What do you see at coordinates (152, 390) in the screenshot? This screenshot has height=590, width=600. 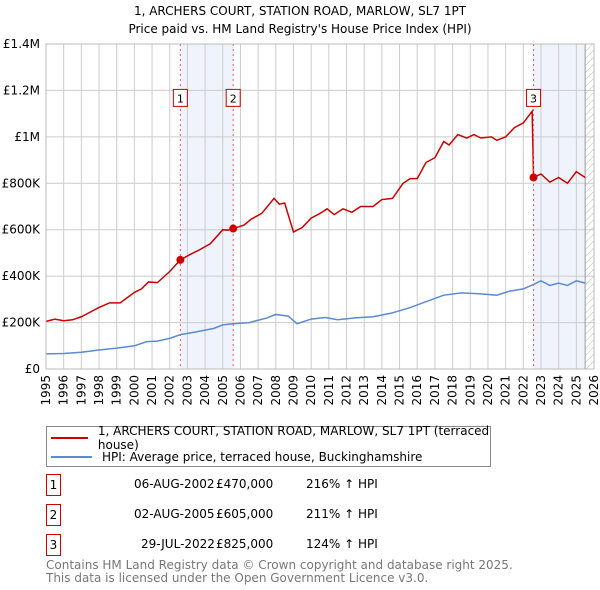 I see `x-tick-label: 2001` at bounding box center [152, 390].